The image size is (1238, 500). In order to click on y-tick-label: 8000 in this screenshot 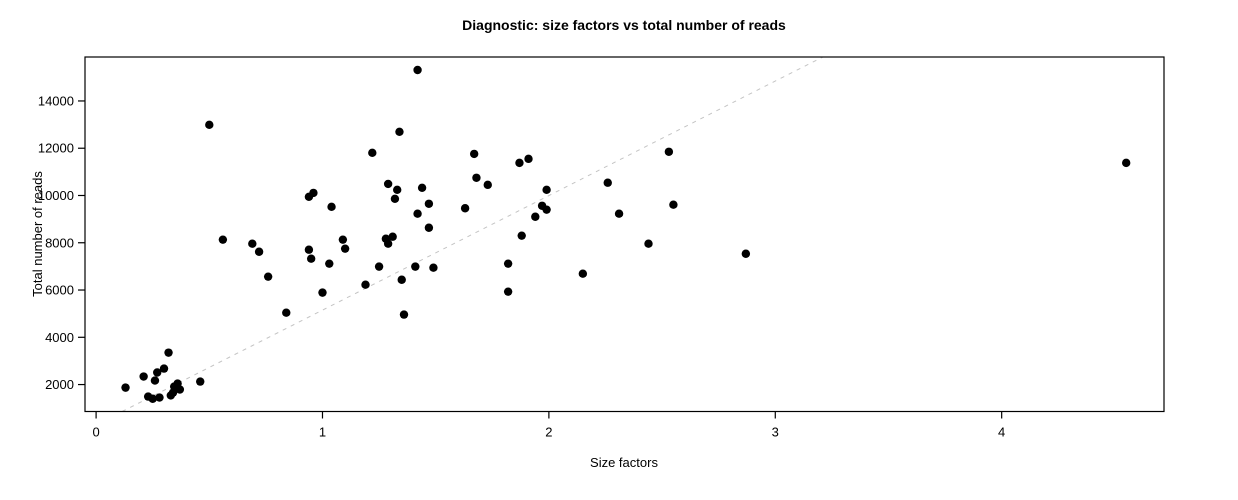, I will do `click(59, 242)`.